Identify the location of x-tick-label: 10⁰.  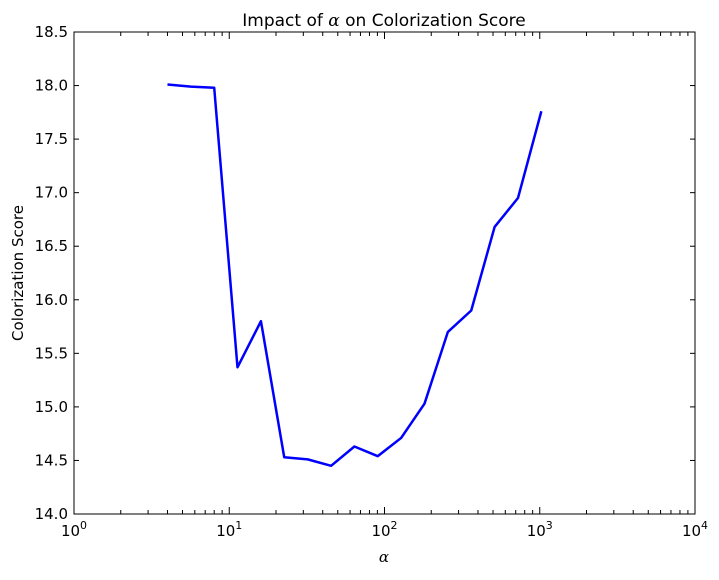
(74, 529).